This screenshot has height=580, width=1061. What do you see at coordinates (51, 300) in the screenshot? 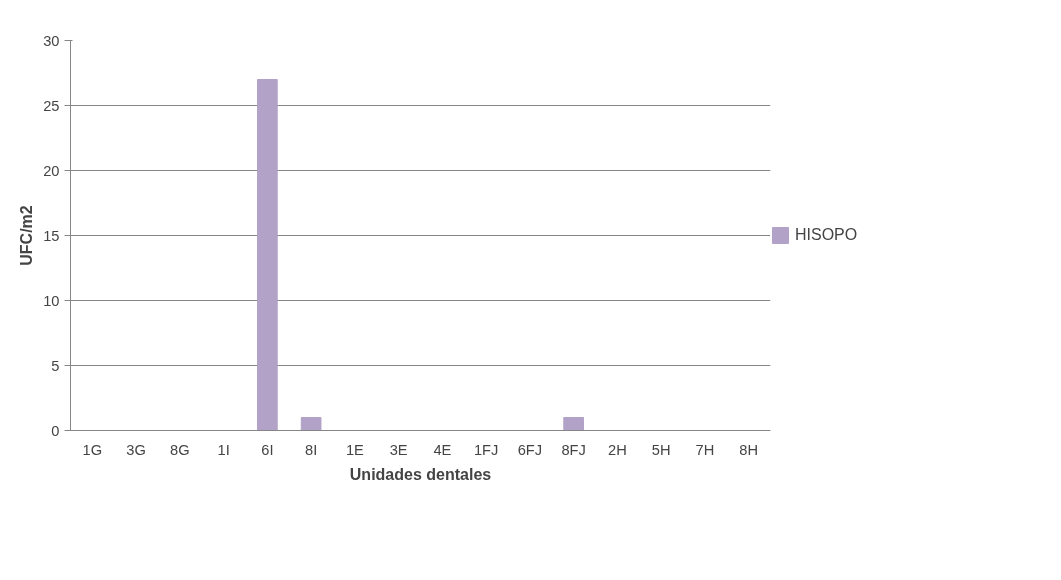
I see `y-tick-label: 10` at bounding box center [51, 300].